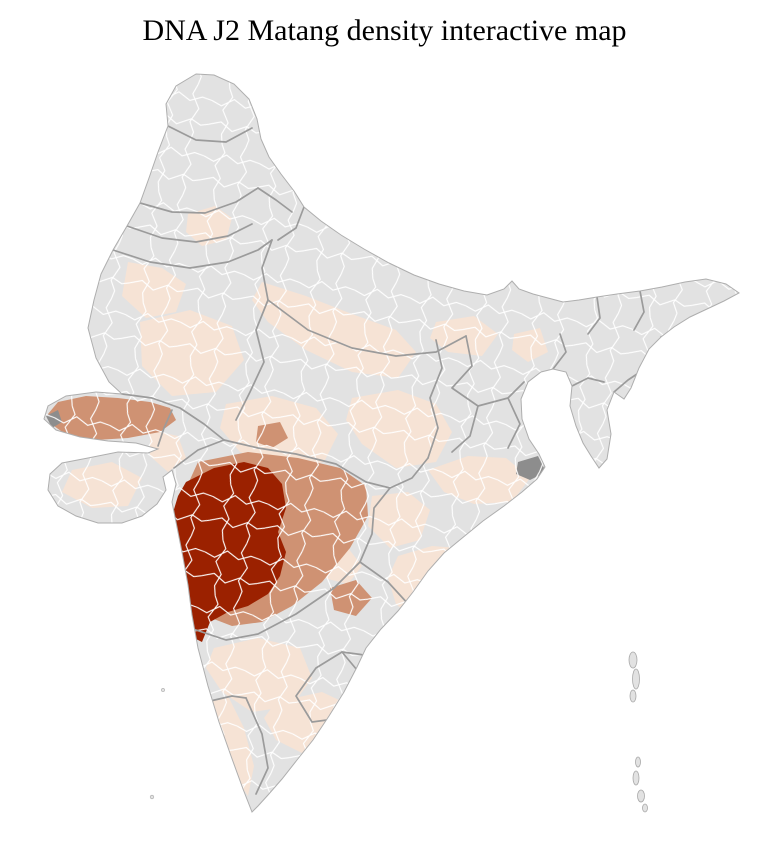  Describe the element at coordinates (638, 732) in the screenshot. I see `andaman-islands` at that location.